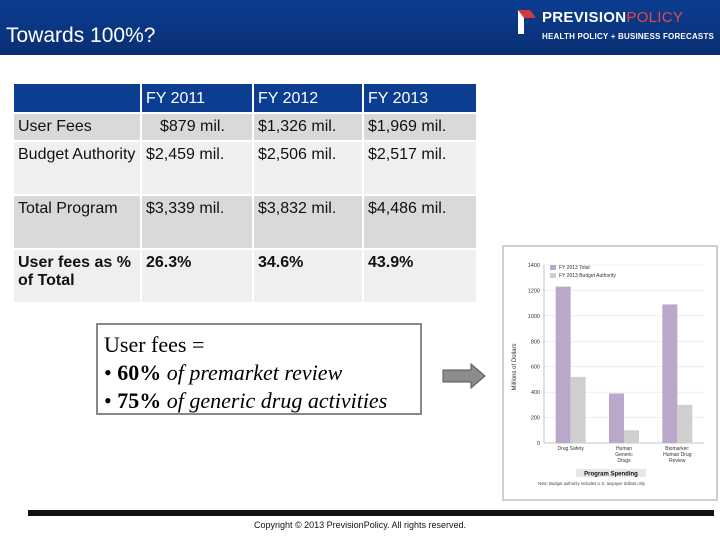  I want to click on callout-line-1: User fees =, so click(154, 344).